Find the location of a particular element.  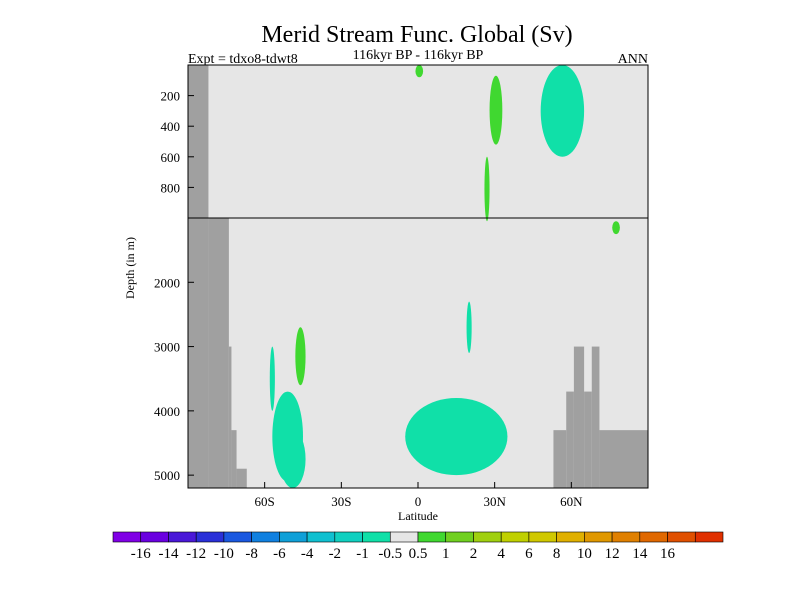

colorbar-label-4: -10 is located at coordinates (224, 554).